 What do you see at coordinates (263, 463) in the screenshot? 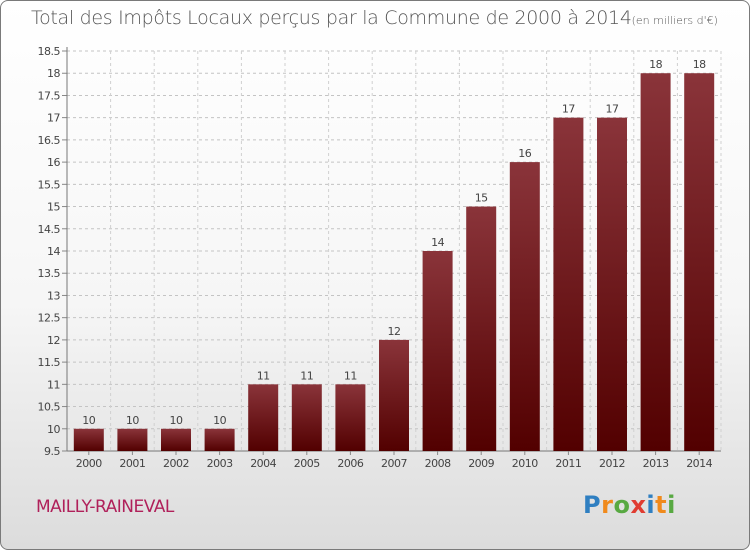
I see `x-tick-label: 2004` at bounding box center [263, 463].